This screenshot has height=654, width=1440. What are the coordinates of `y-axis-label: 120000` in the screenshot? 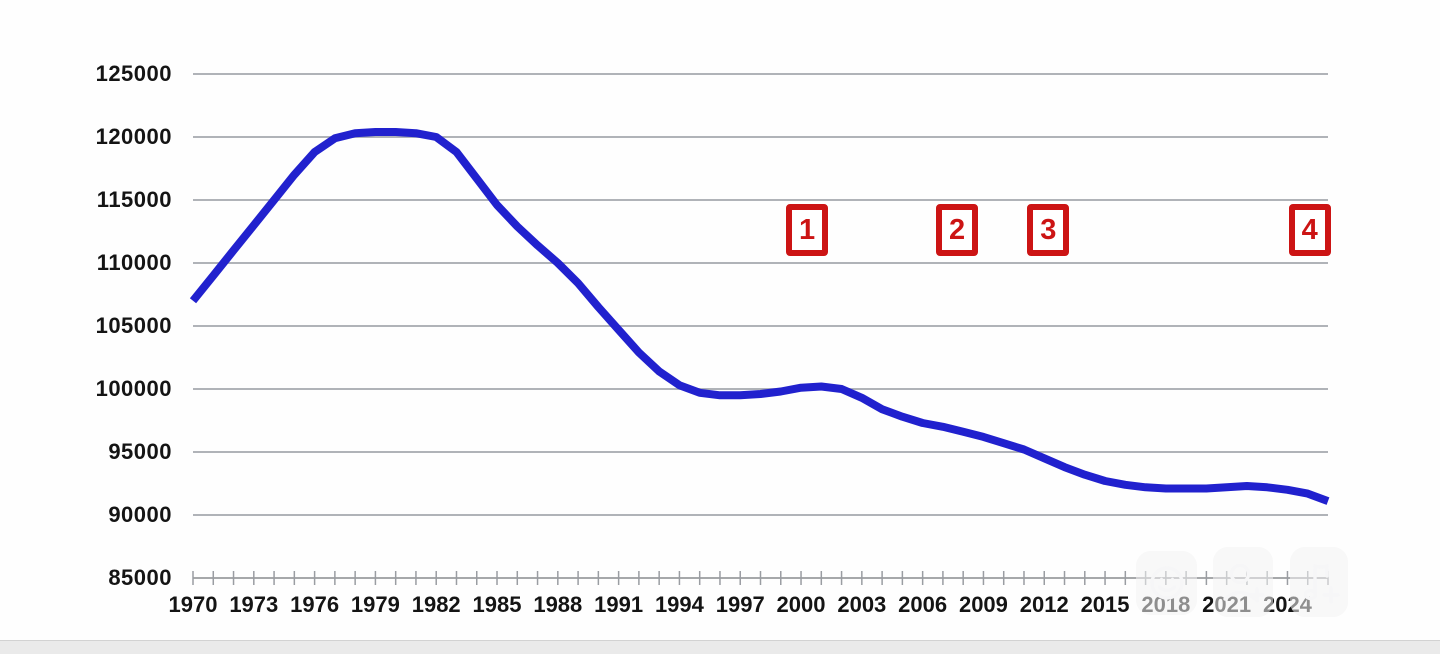 It's located at (133, 136).